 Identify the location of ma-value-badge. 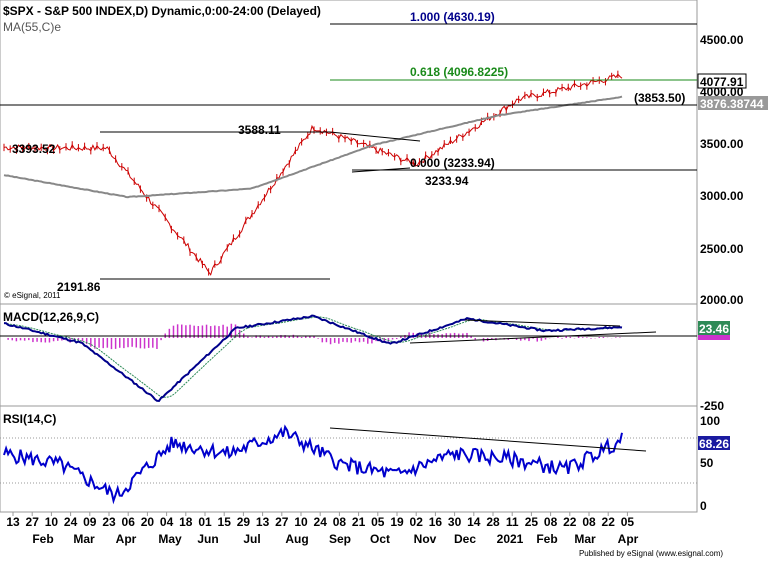
(733, 103).